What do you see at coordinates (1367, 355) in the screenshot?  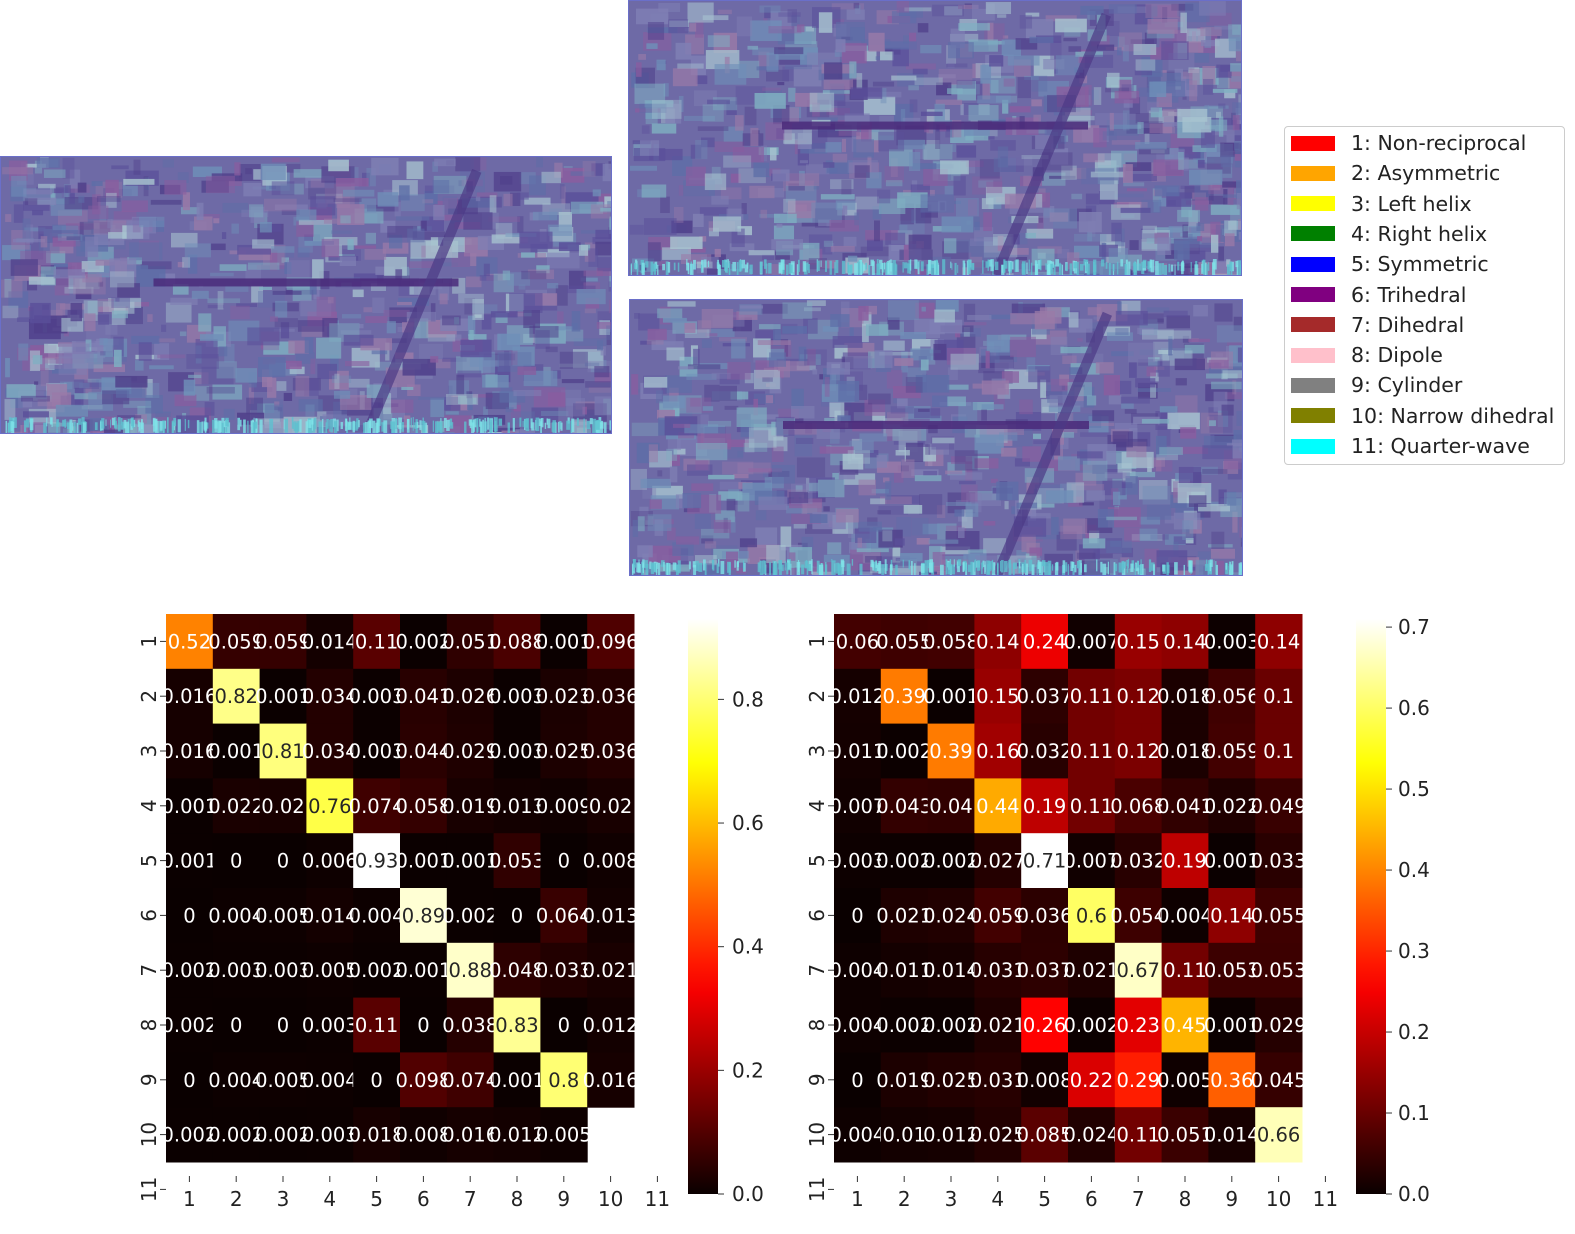 I see `legend-item: 8: Dipole` at bounding box center [1367, 355].